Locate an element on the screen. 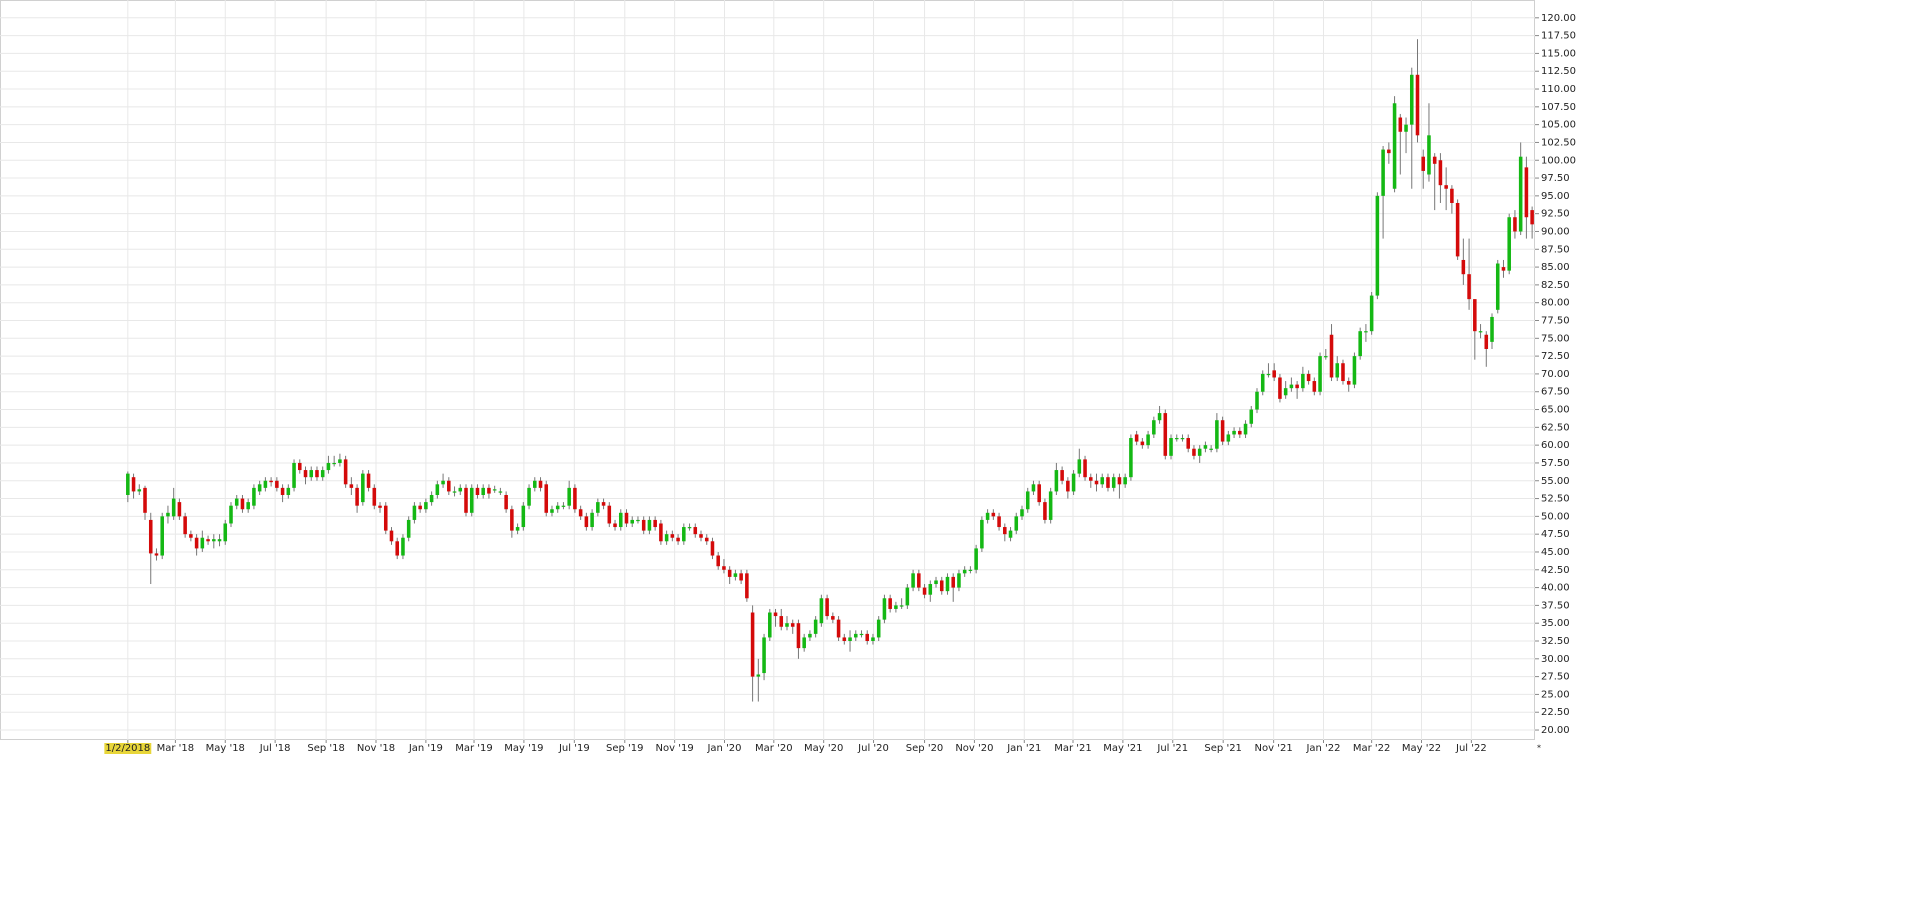  x-tick-label: Sep '20 is located at coordinates (925, 748).